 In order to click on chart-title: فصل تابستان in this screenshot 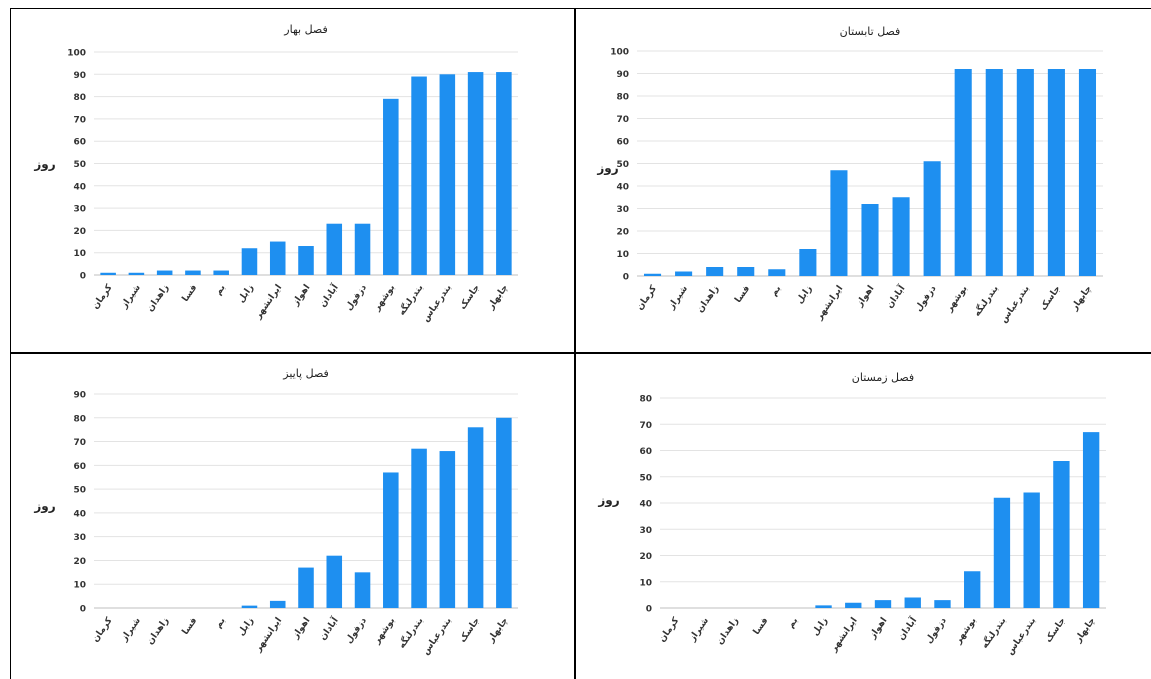, I will do `click(870, 31)`.